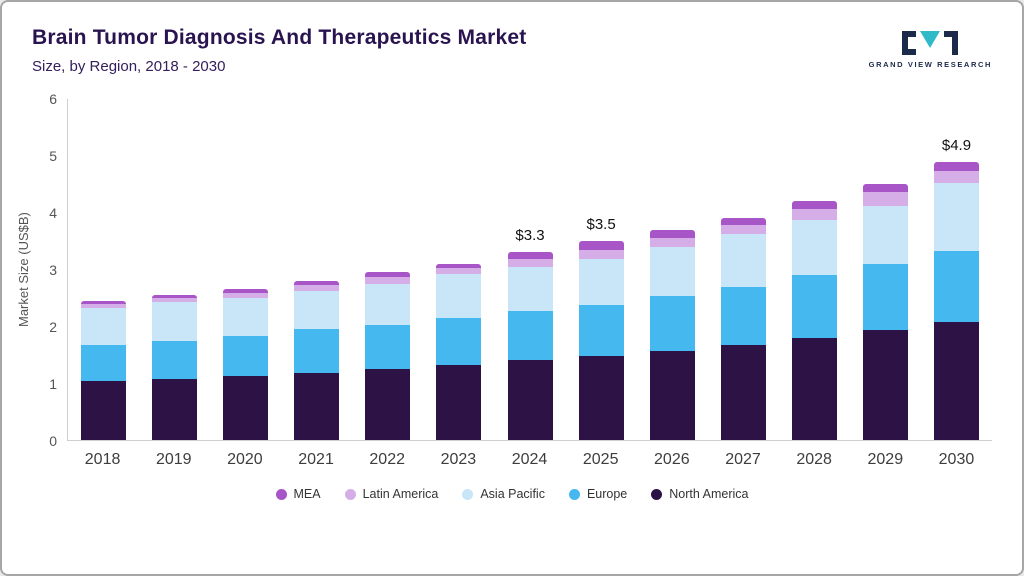  I want to click on bar-group-2027, so click(743, 269).